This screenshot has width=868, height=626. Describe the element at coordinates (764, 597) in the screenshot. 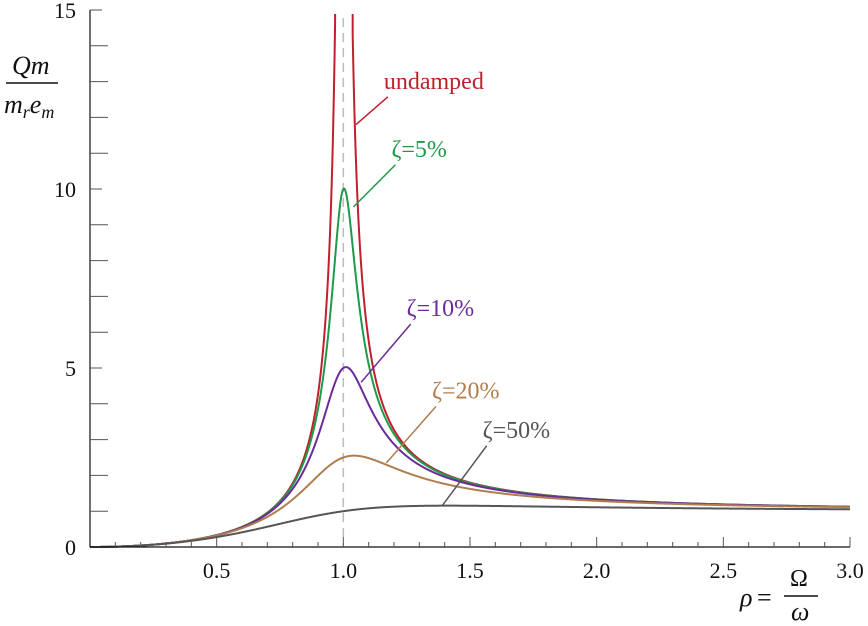

I see `x-label-equals: =` at that location.